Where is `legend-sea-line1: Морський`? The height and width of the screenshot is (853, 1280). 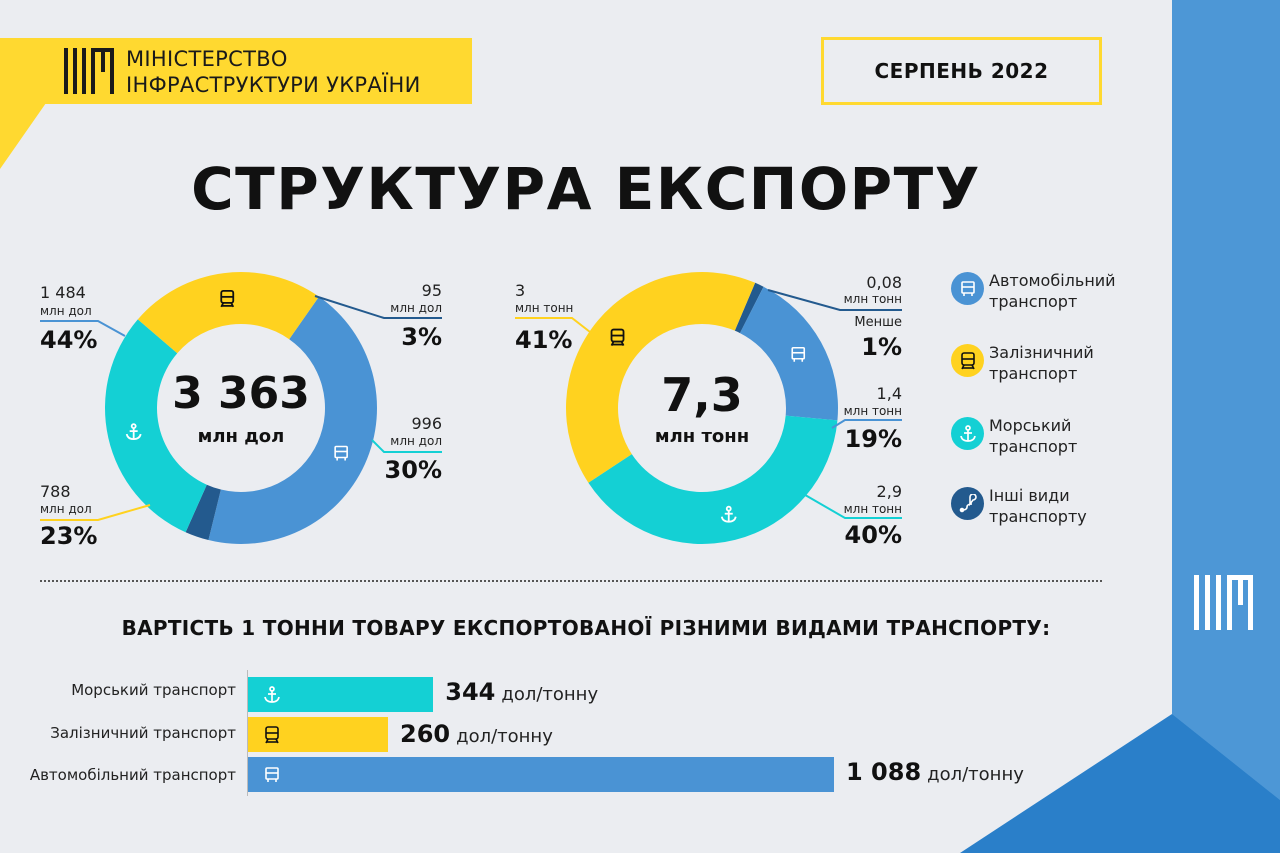 legend-sea-line1: Морський is located at coordinates (1030, 425).